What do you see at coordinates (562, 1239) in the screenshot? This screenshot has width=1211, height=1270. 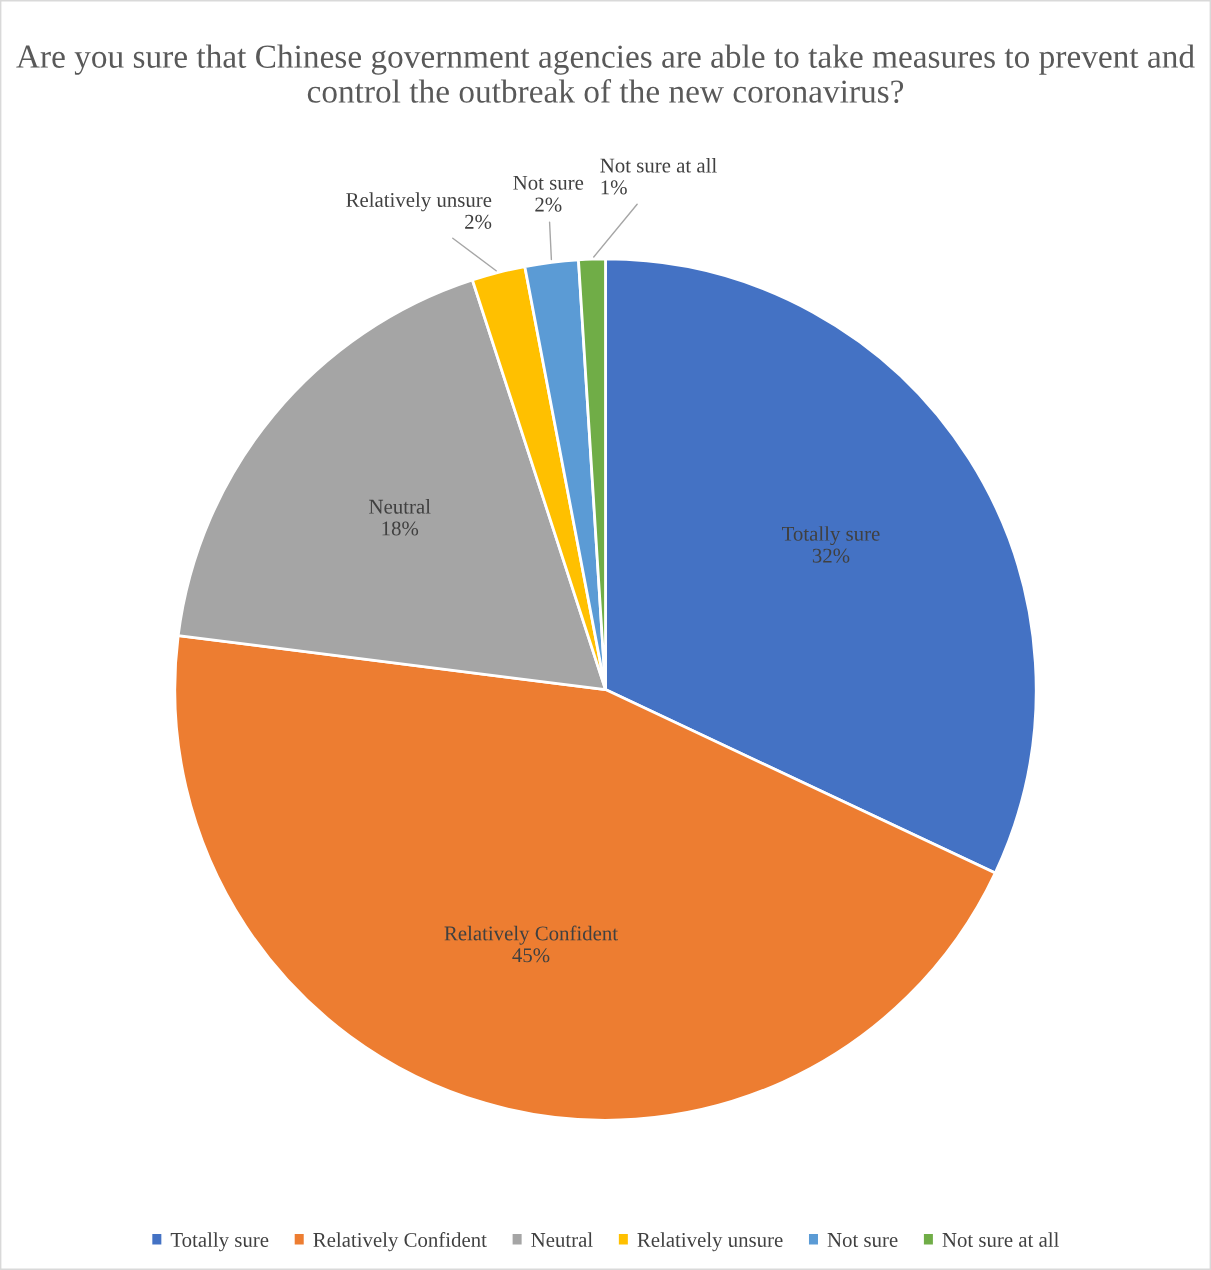 I see `legend-label: Neutral` at bounding box center [562, 1239].